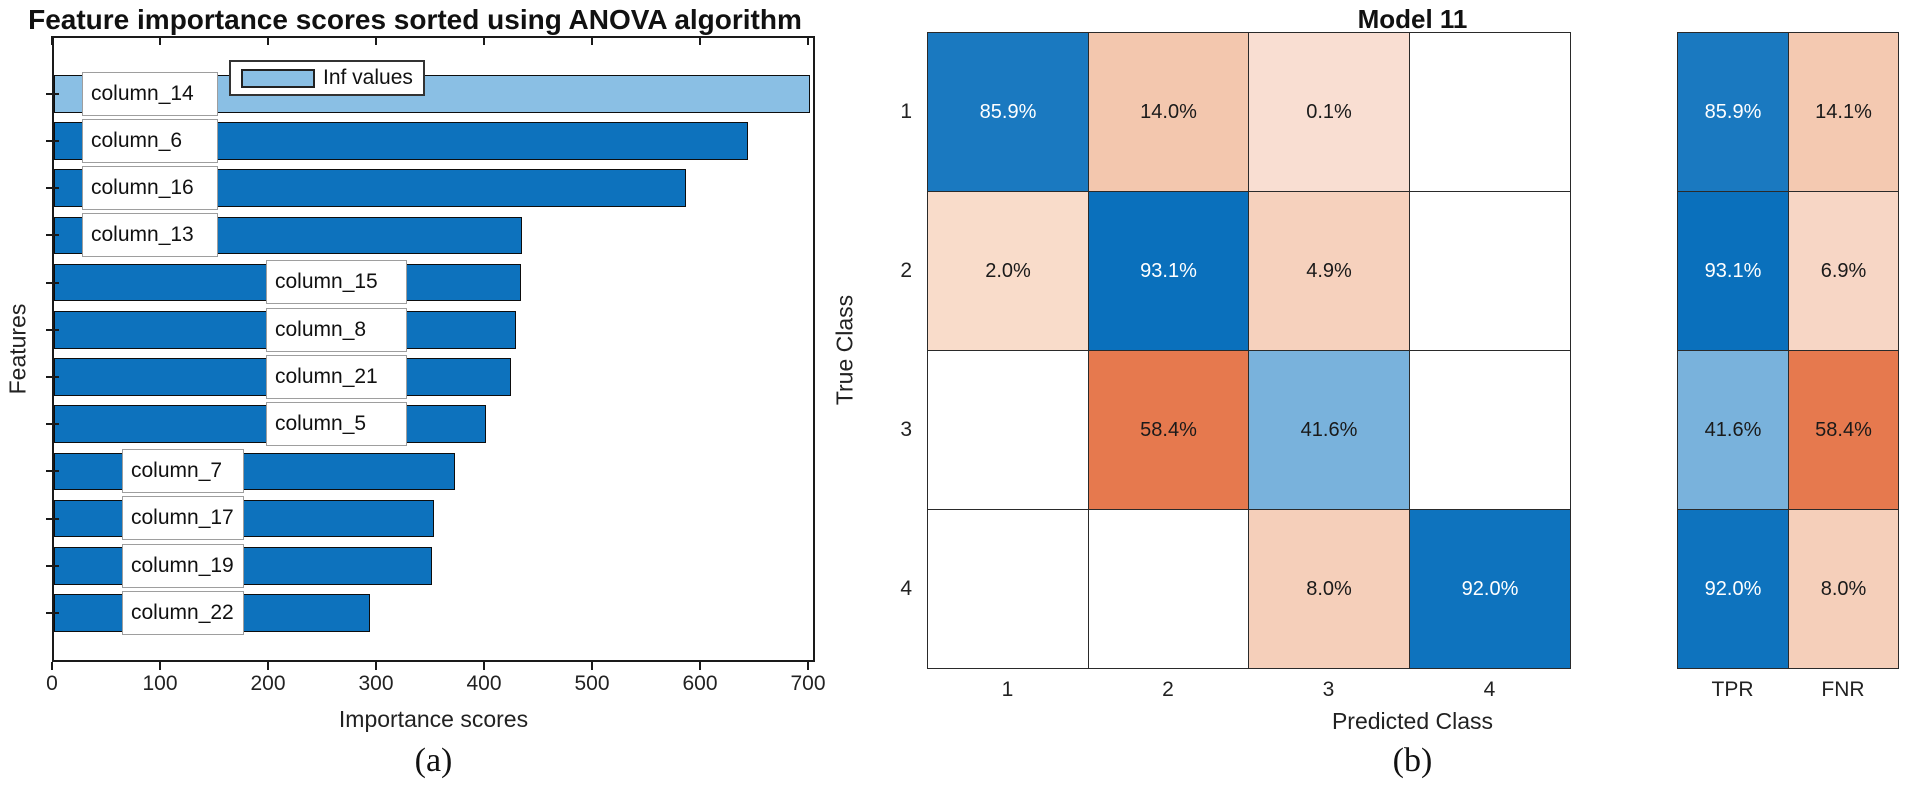  Describe the element at coordinates (17, 349) in the screenshot. I see `bar-chart-ylabel: Features` at that location.